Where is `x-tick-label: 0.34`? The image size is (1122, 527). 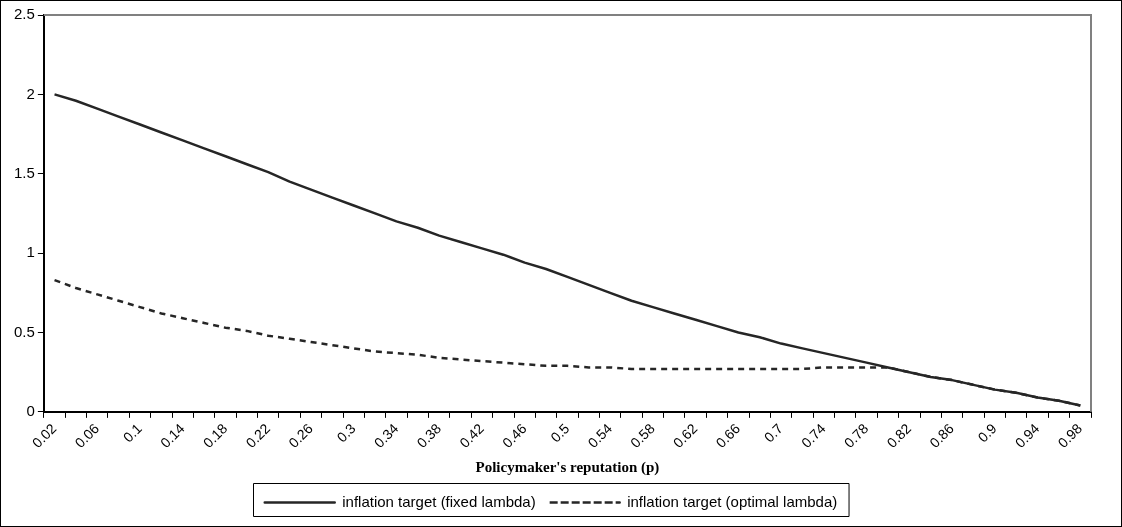
x-tick-label: 0.34 is located at coordinates (386, 435).